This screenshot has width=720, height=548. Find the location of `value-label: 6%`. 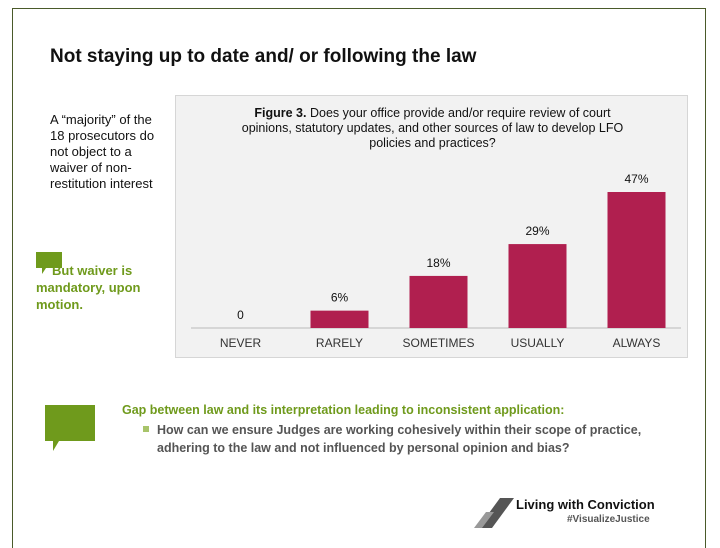

value-label: 6% is located at coordinates (340, 298).